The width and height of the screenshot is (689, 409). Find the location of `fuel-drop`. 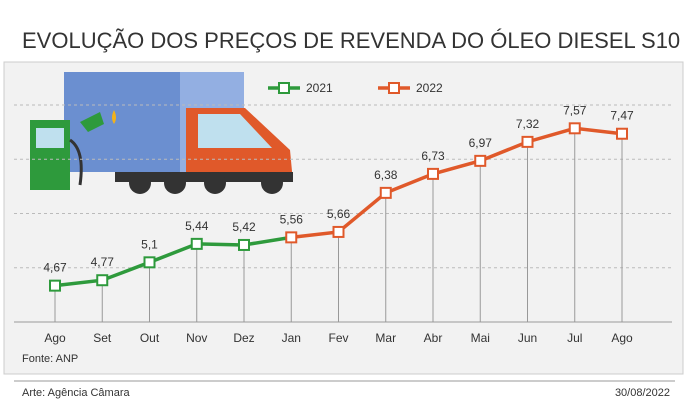

fuel-drop is located at coordinates (114, 117).